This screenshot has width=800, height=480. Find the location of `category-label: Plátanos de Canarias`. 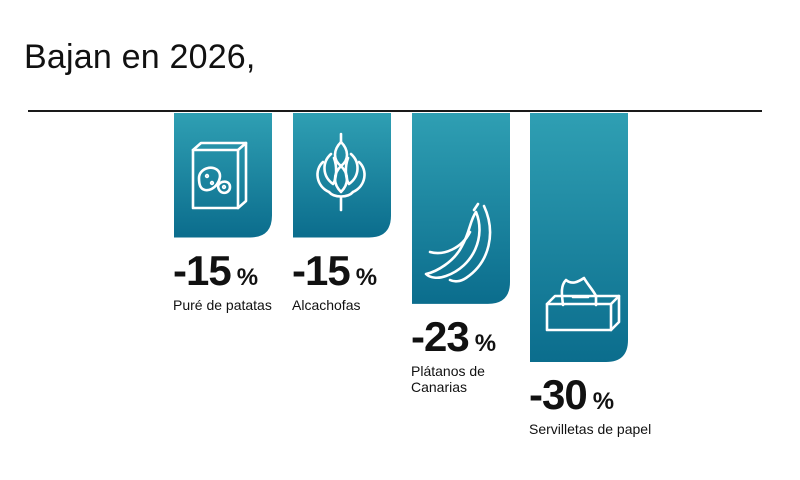

category-label: Plátanos de Canarias is located at coordinates (448, 378).